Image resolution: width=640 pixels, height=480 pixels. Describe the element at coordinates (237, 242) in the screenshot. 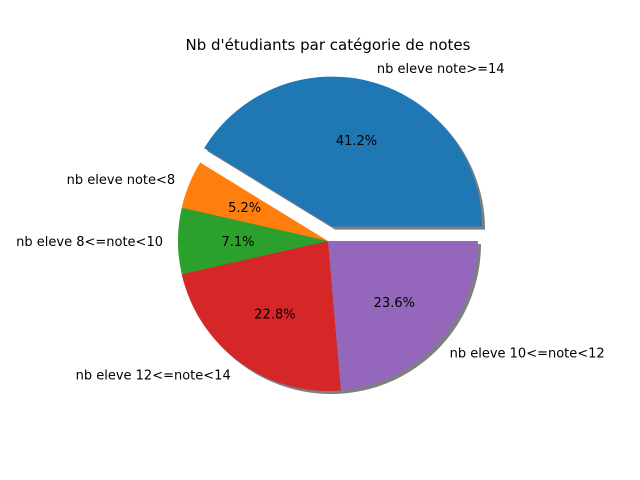

I see `slice-percent-nb-eleve-8-note-10: 7.1%` at that location.